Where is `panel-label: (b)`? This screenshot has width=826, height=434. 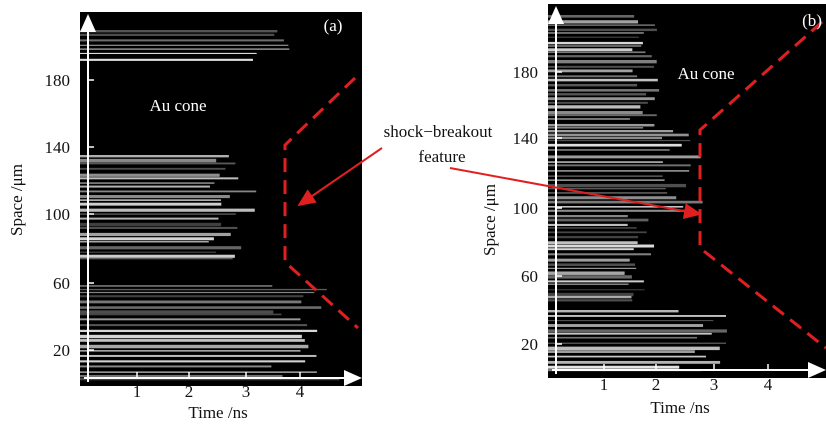 panel-label: (b) is located at coordinates (812, 20).